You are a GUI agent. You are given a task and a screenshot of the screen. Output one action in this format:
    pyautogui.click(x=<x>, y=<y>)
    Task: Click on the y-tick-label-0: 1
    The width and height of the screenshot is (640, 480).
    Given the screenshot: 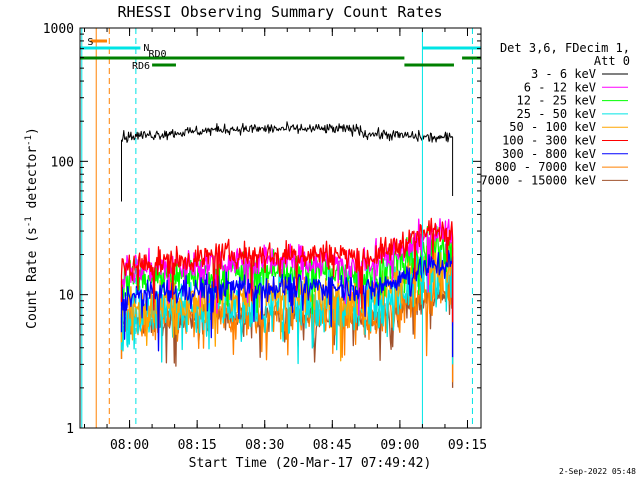 What is the action you would take?
    pyautogui.click(x=70, y=429)
    